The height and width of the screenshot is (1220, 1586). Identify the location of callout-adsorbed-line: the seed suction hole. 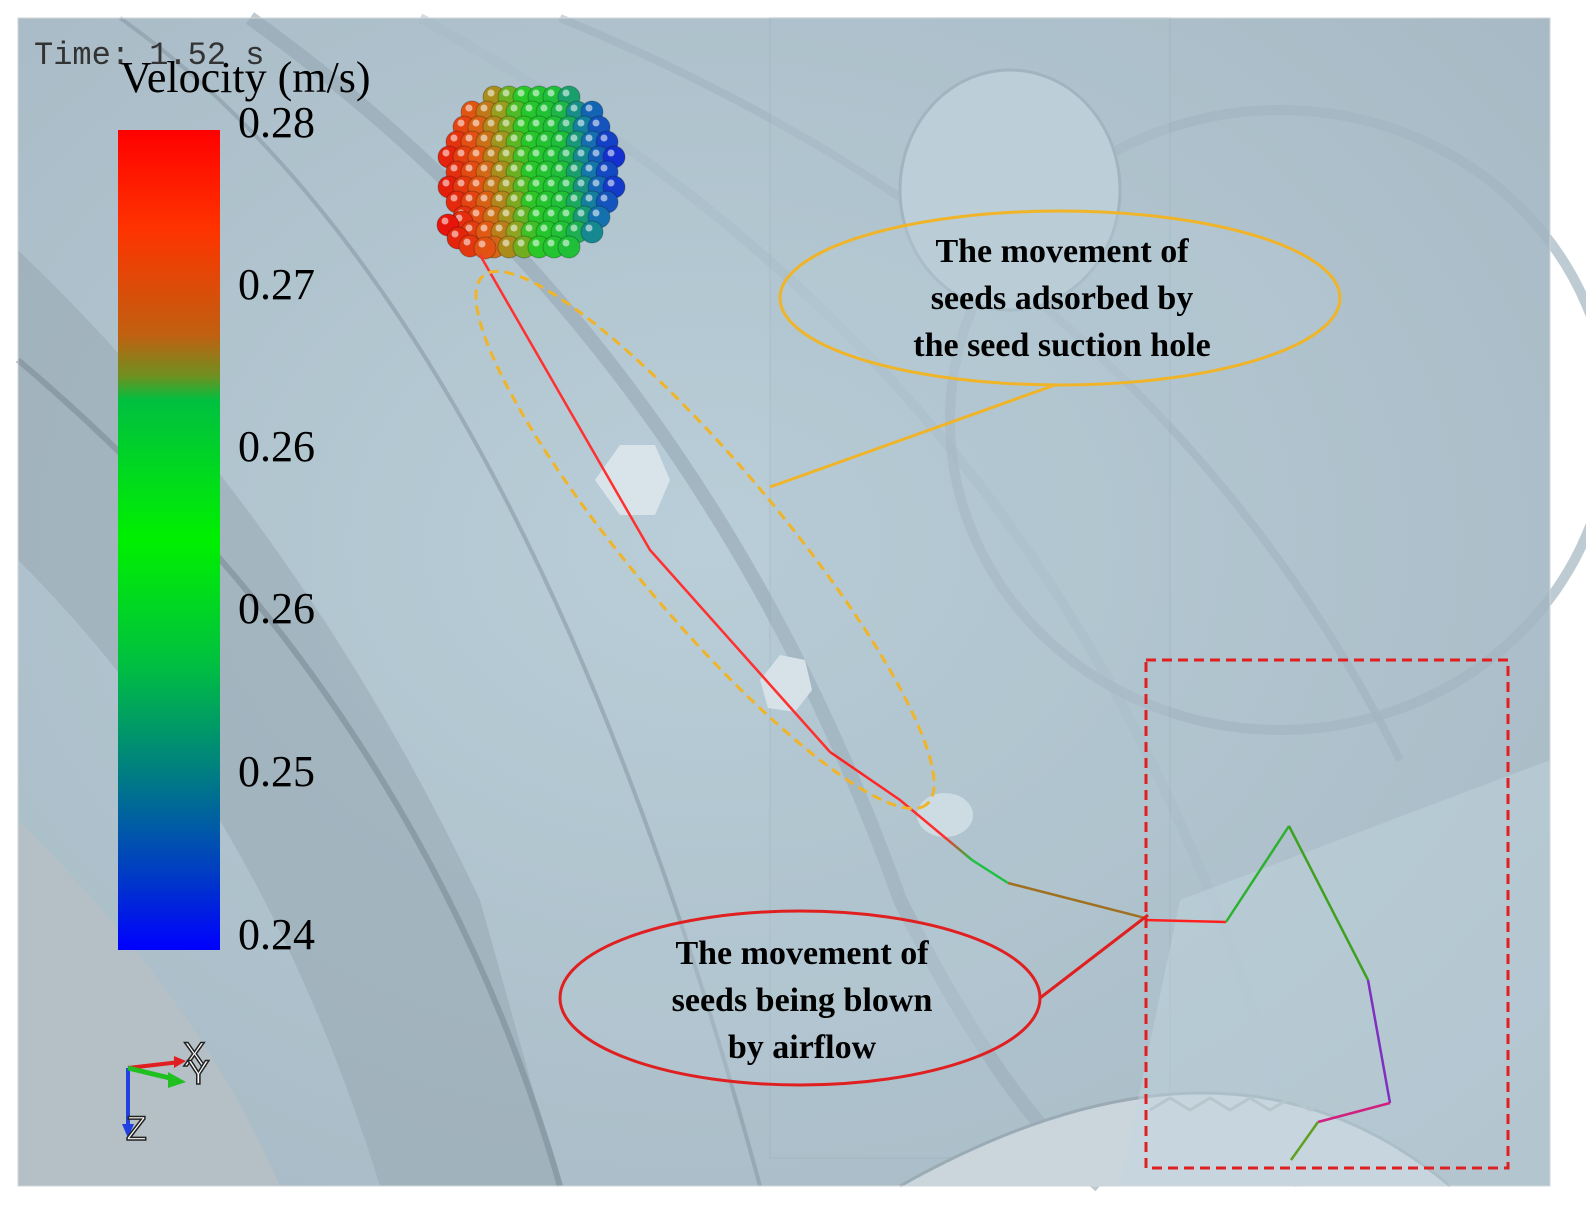
(1062, 345).